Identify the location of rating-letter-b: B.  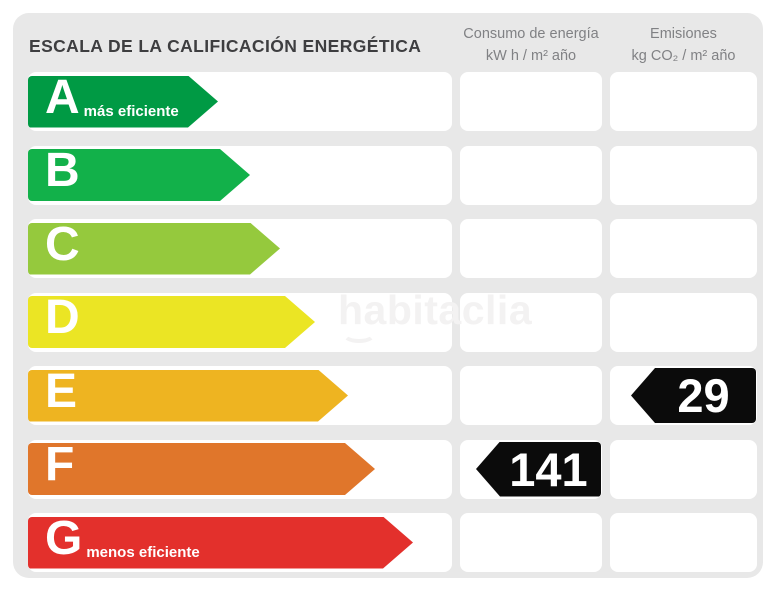
(62, 170).